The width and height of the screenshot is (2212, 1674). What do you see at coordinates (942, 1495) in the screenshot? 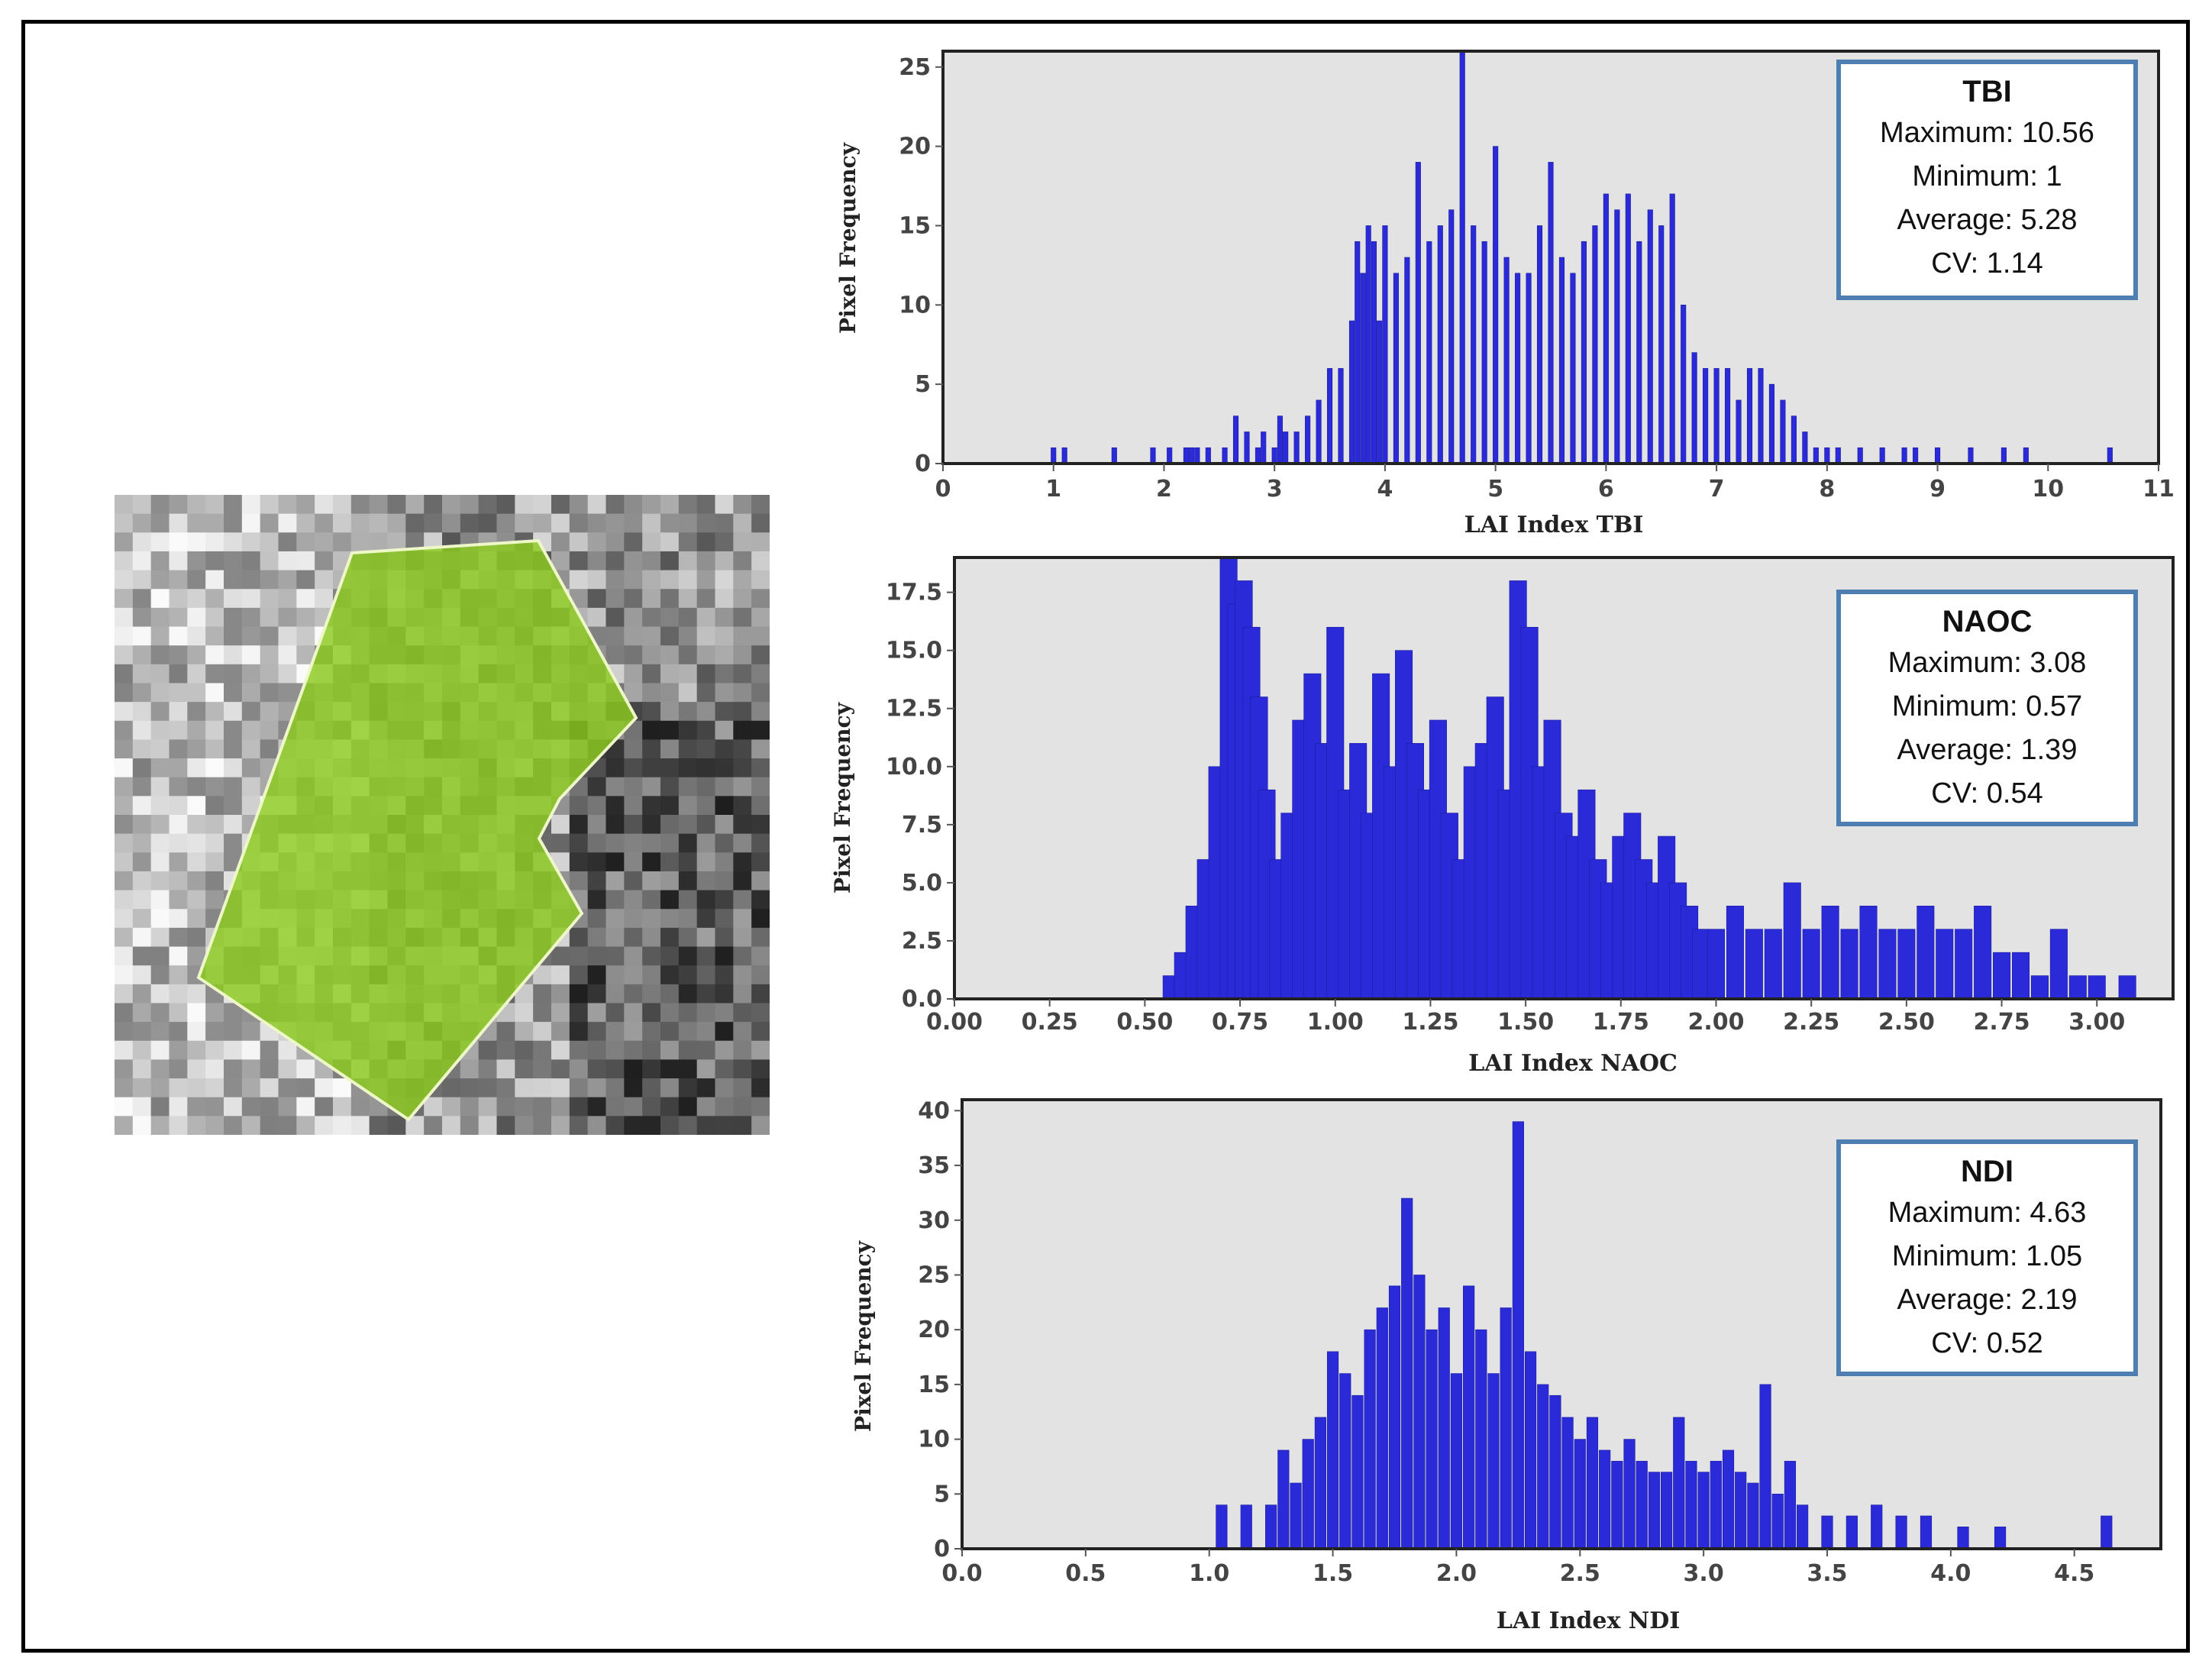
I see `y-tick-label: 5` at bounding box center [942, 1495].